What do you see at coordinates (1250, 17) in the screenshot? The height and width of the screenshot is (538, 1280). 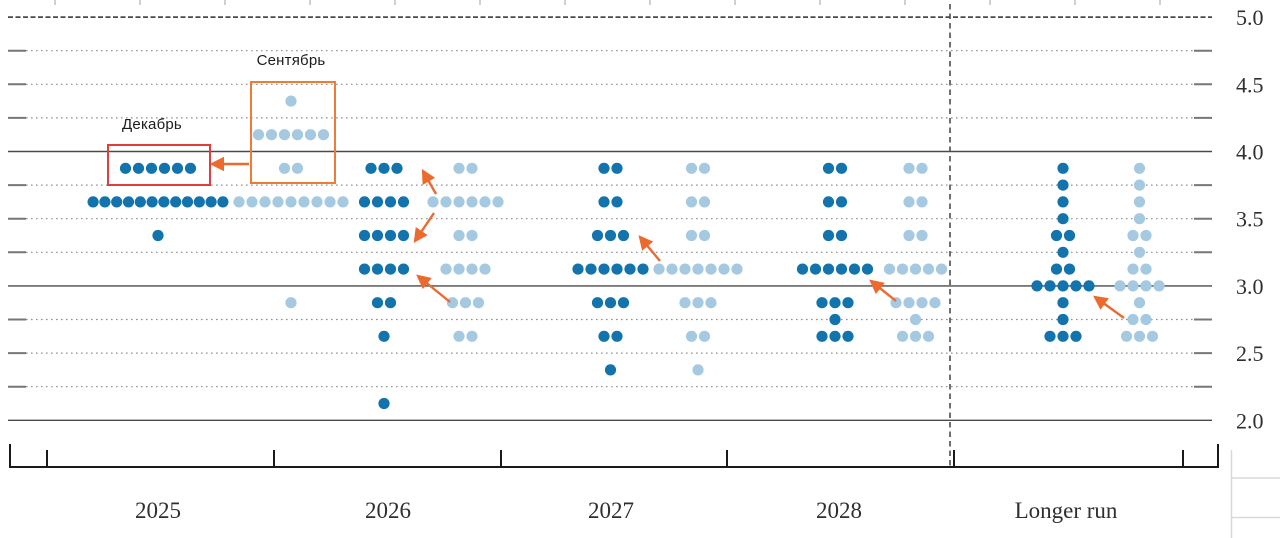 I see `y-axis-label: 5.0` at bounding box center [1250, 17].